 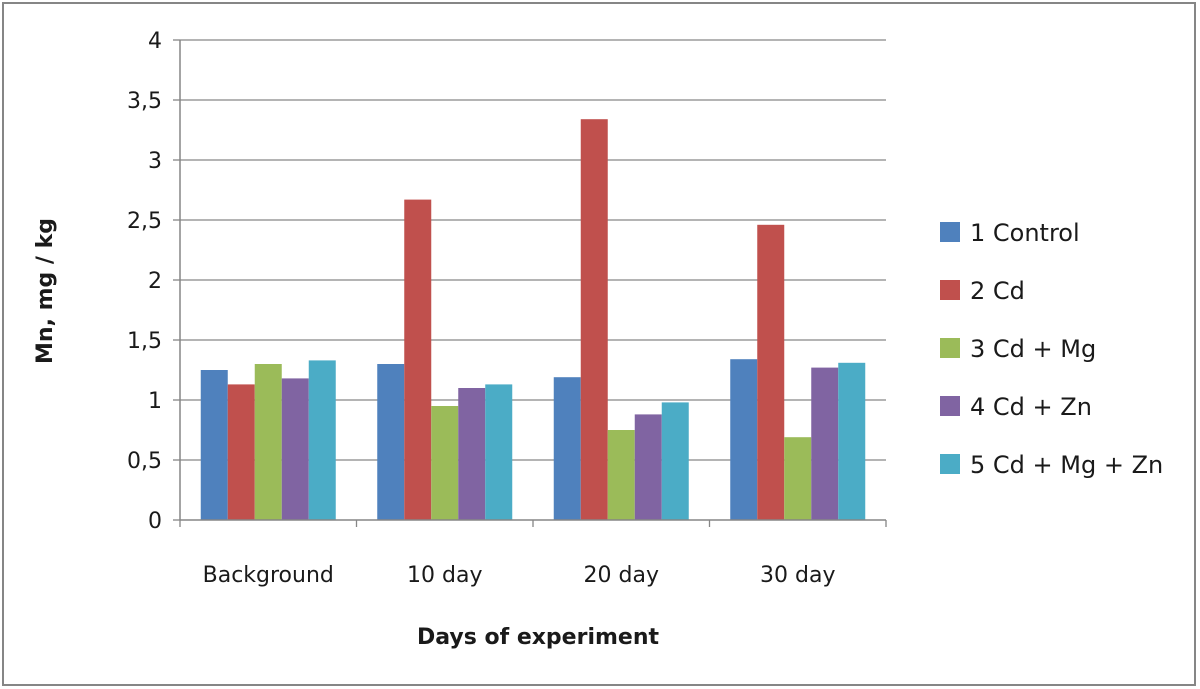 I want to click on bar-5-cd-mg-zn-background, so click(x=322, y=440).